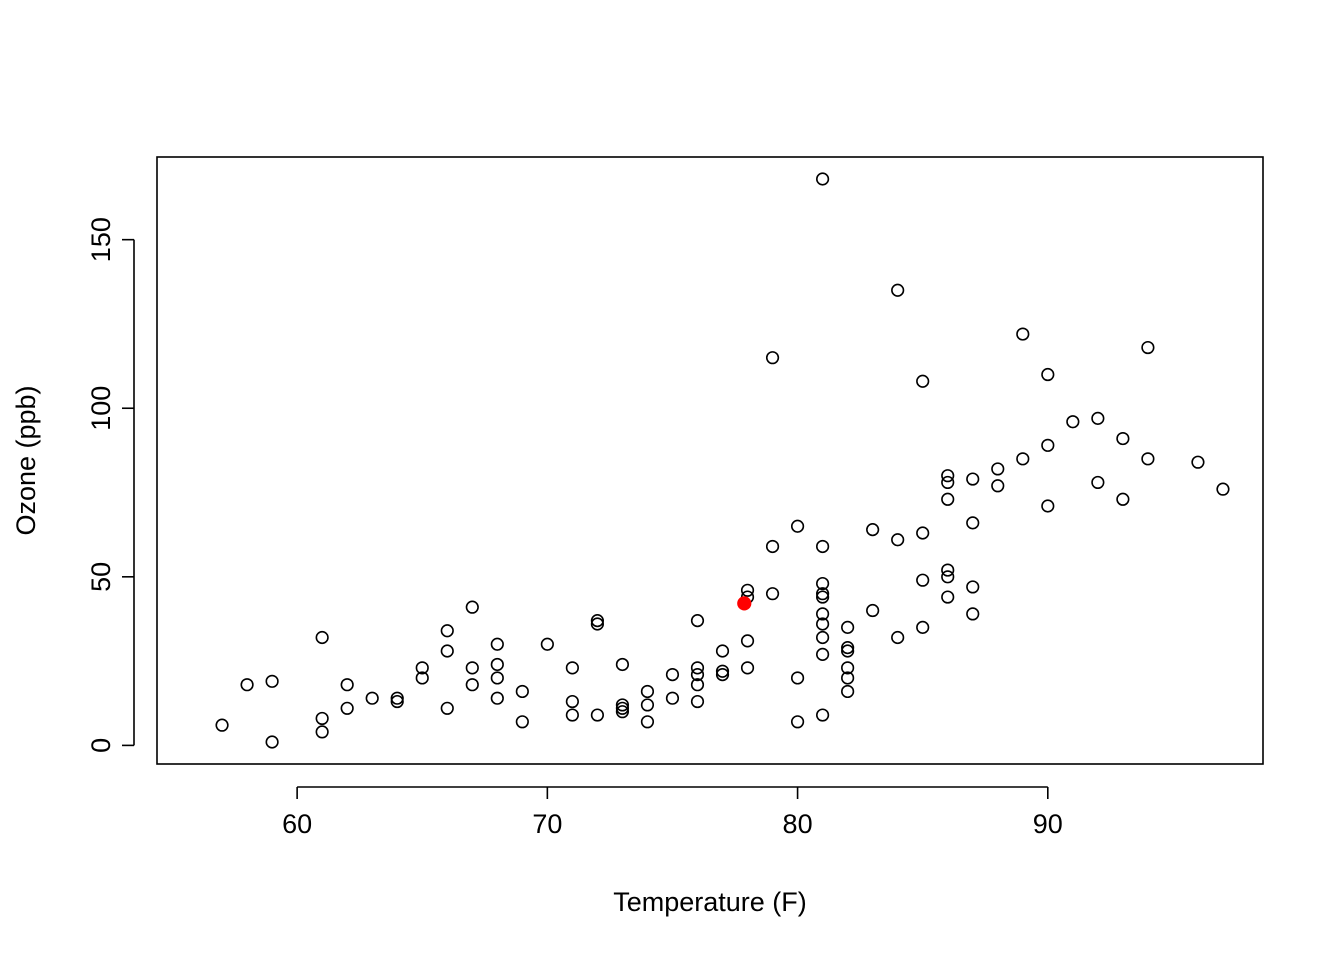 This screenshot has height=960, width=1344. Describe the element at coordinates (101, 577) in the screenshot. I see `y-tick-label: 50` at that location.